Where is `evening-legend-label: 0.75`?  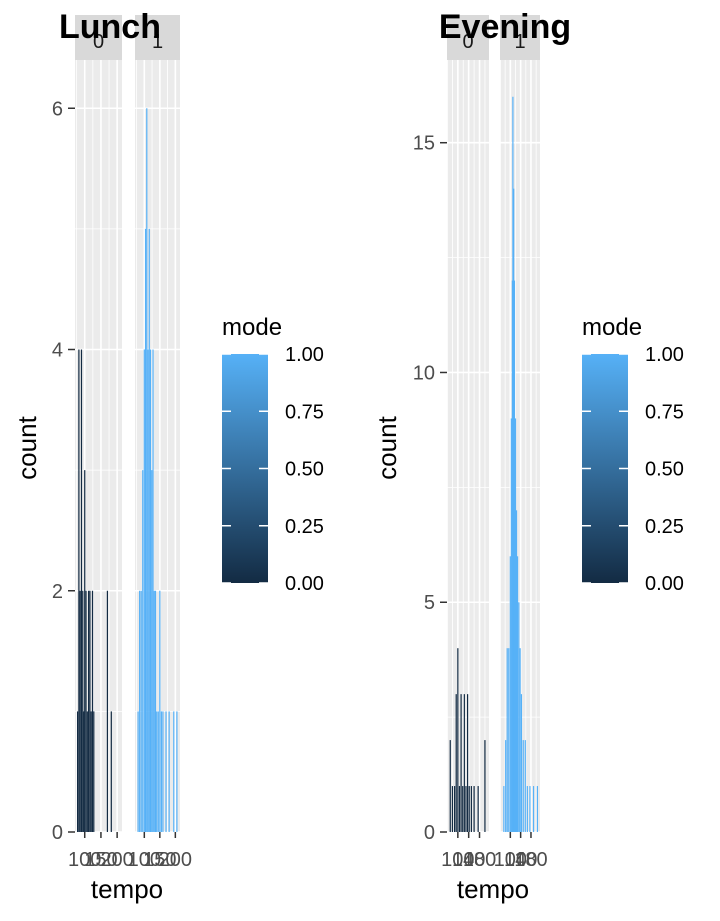 evening-legend-label: 0.75 is located at coordinates (664, 412).